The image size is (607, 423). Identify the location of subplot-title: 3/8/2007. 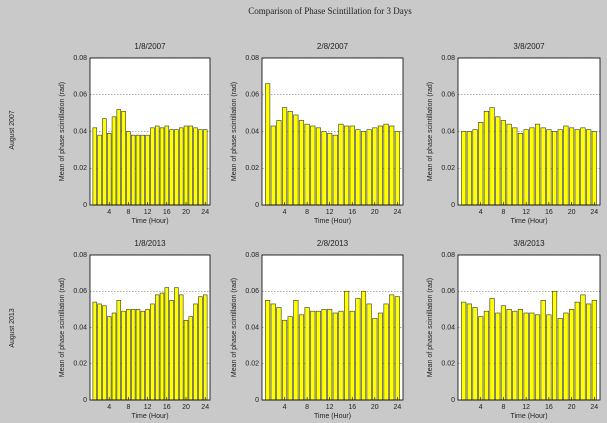
(529, 46).